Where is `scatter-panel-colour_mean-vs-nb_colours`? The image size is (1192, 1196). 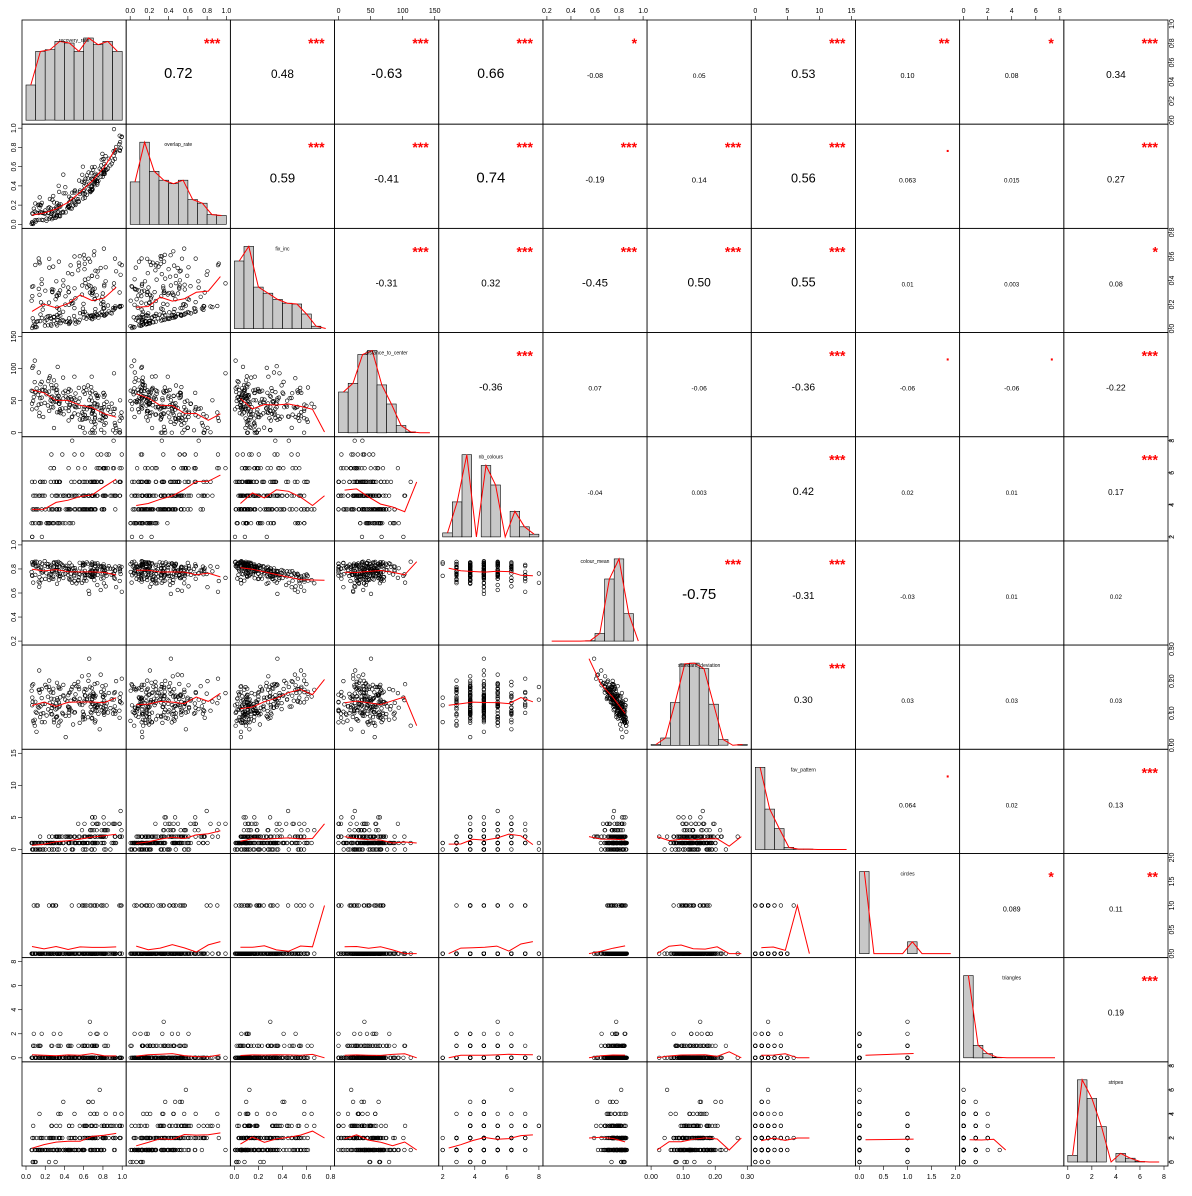
scatter-panel-colour_mean-vs-nb_colours is located at coordinates (491, 577).